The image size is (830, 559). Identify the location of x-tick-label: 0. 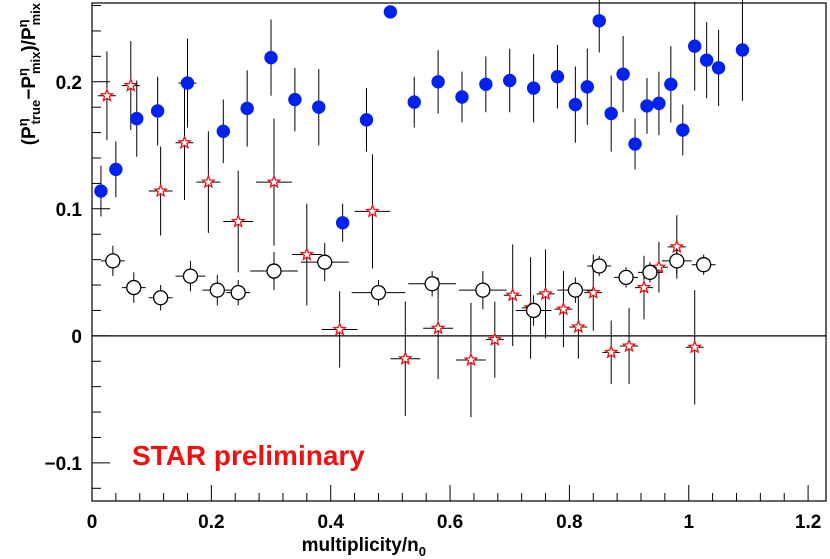
(92, 522).